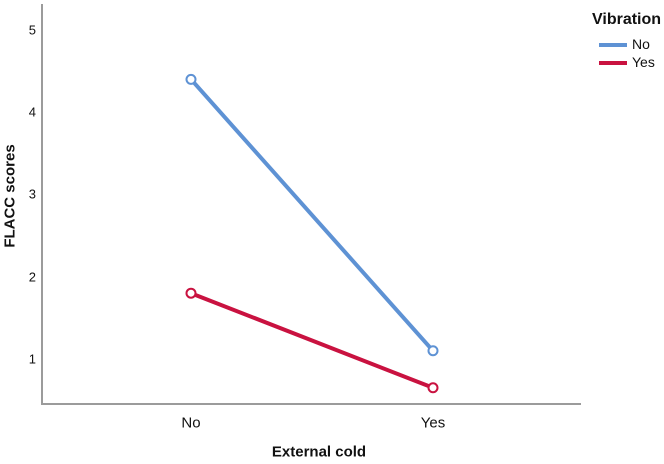  I want to click on y-tick-label-2: 2, so click(32, 277).